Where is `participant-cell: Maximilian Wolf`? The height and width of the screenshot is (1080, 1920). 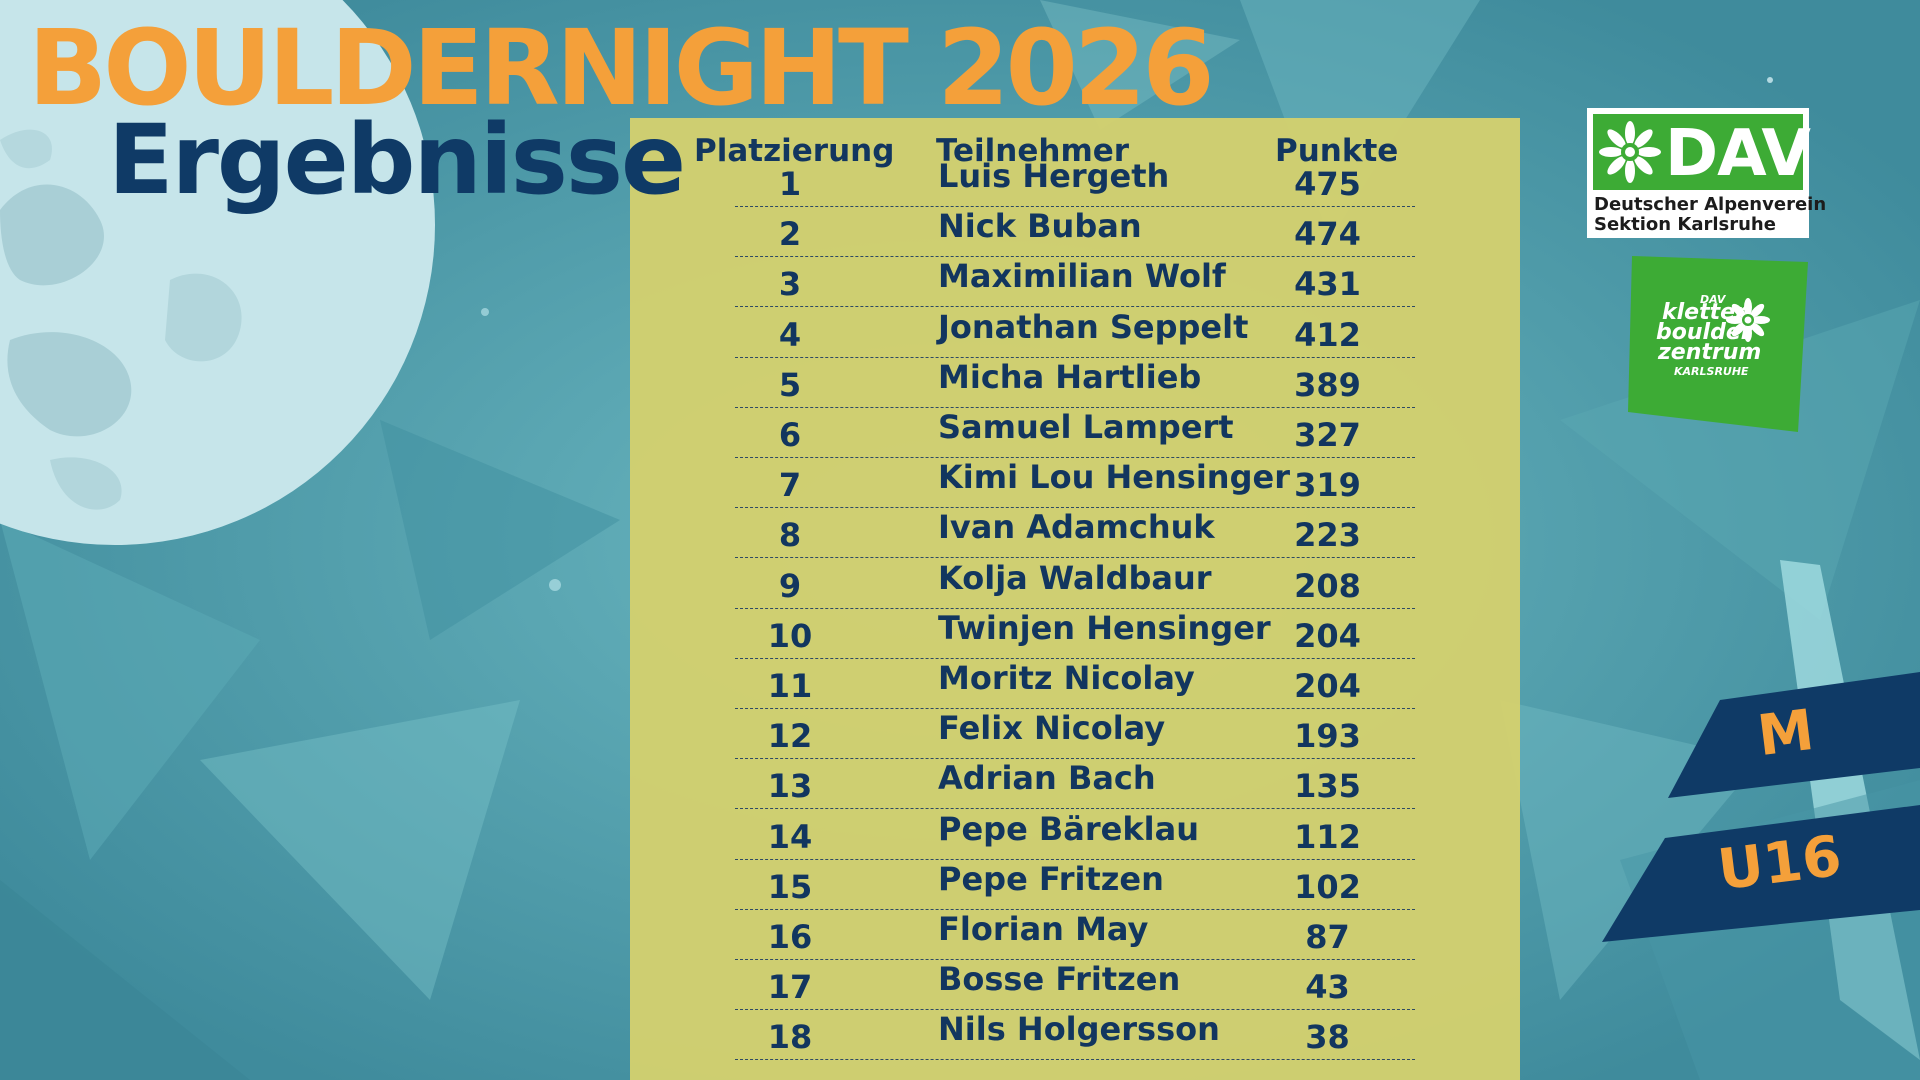 participant-cell: Maximilian Wolf is located at coordinates (1082, 276).